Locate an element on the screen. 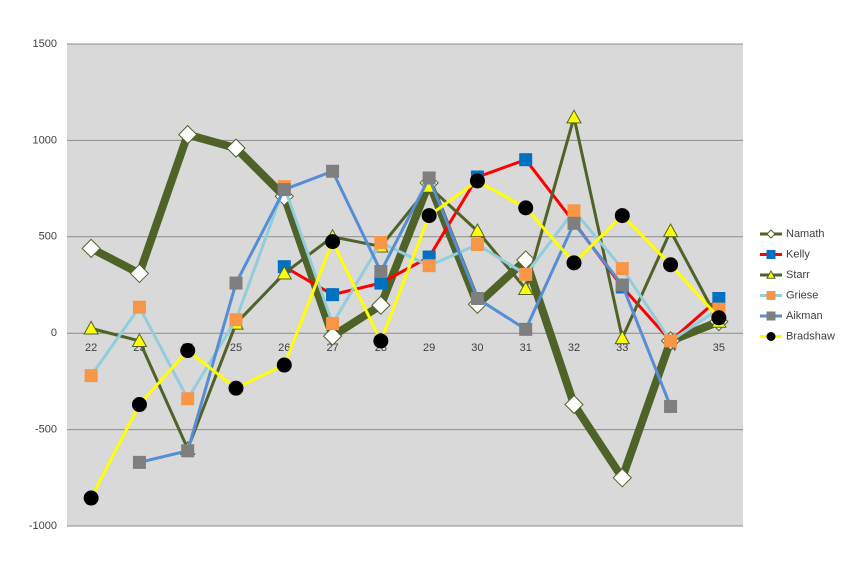  y-tick-label: 0 is located at coordinates (54, 333).